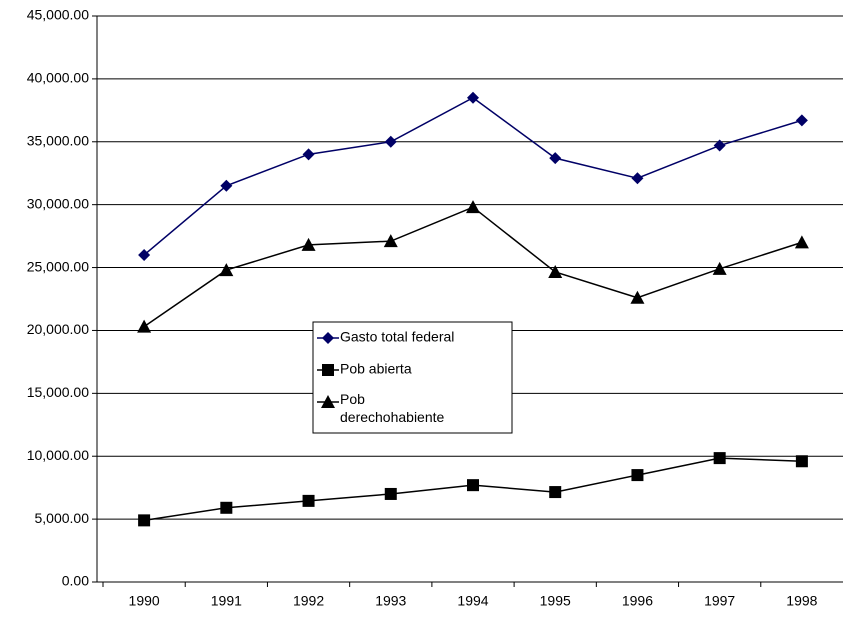 This screenshot has width=843, height=619. What do you see at coordinates (397, 337) in the screenshot?
I see `legend-label: Gasto total federal` at bounding box center [397, 337].